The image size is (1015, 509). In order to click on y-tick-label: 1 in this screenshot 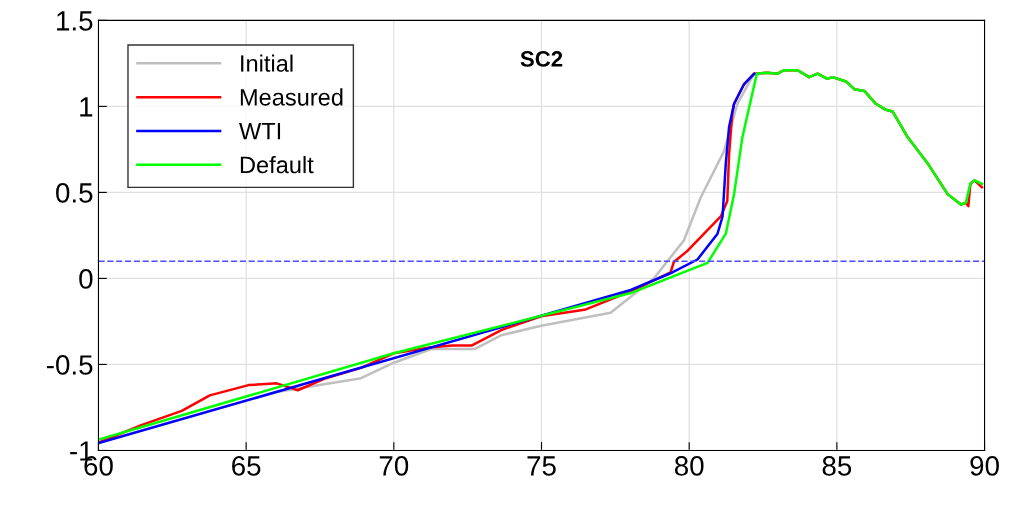, I will do `click(86, 107)`.